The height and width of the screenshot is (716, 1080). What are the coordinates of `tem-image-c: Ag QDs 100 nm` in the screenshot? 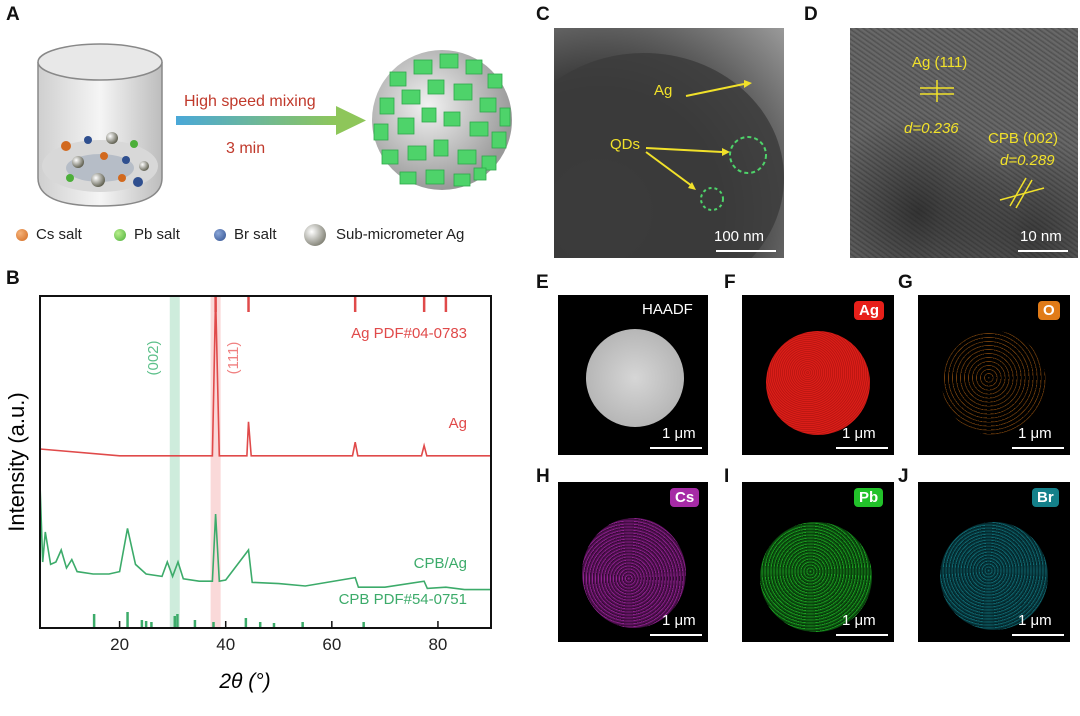 It's located at (669, 143).